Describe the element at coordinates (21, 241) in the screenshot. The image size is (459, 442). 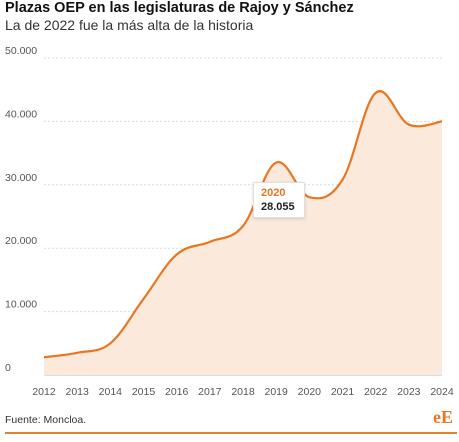
I see `y-tick-label: 20.000` at that location.